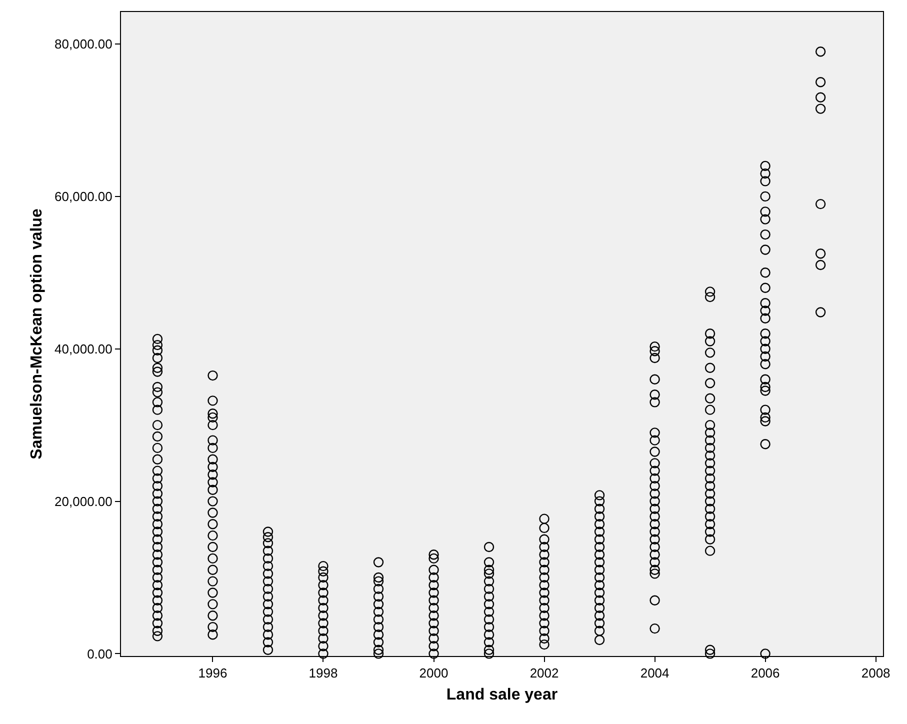 The width and height of the screenshot is (907, 724). What do you see at coordinates (213, 673) in the screenshot?
I see `x-tick-label: 1996` at bounding box center [213, 673].